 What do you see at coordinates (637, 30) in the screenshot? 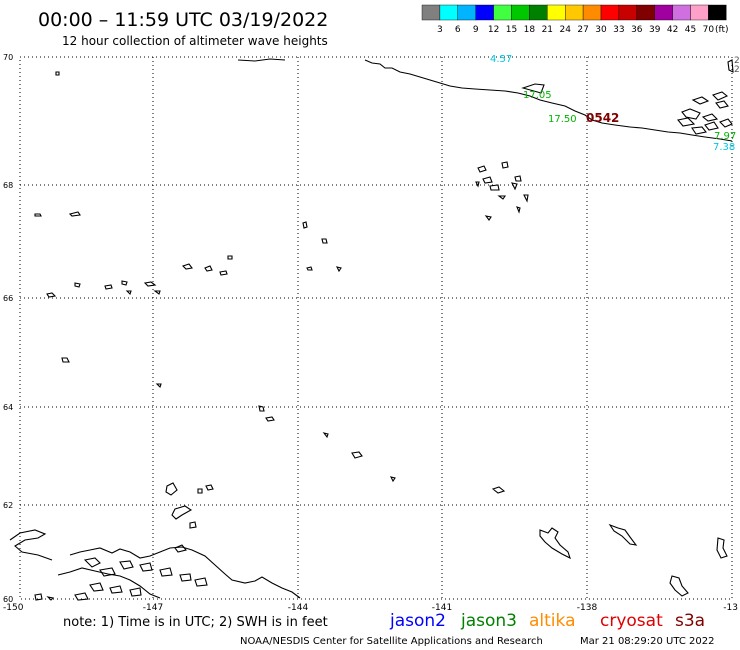
I see `scale-tick-label: 36` at bounding box center [637, 30].